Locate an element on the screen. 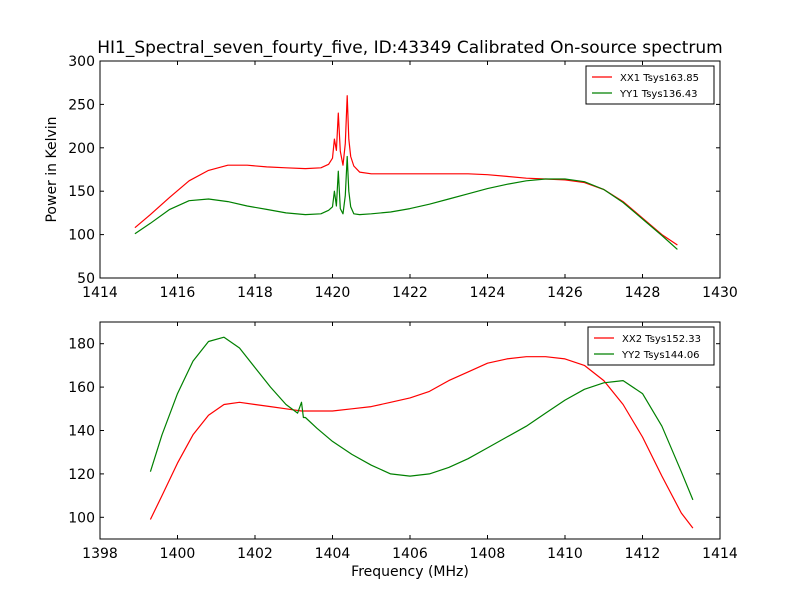  x-tick-label-1-1: 1414 is located at coordinates (100, 293).